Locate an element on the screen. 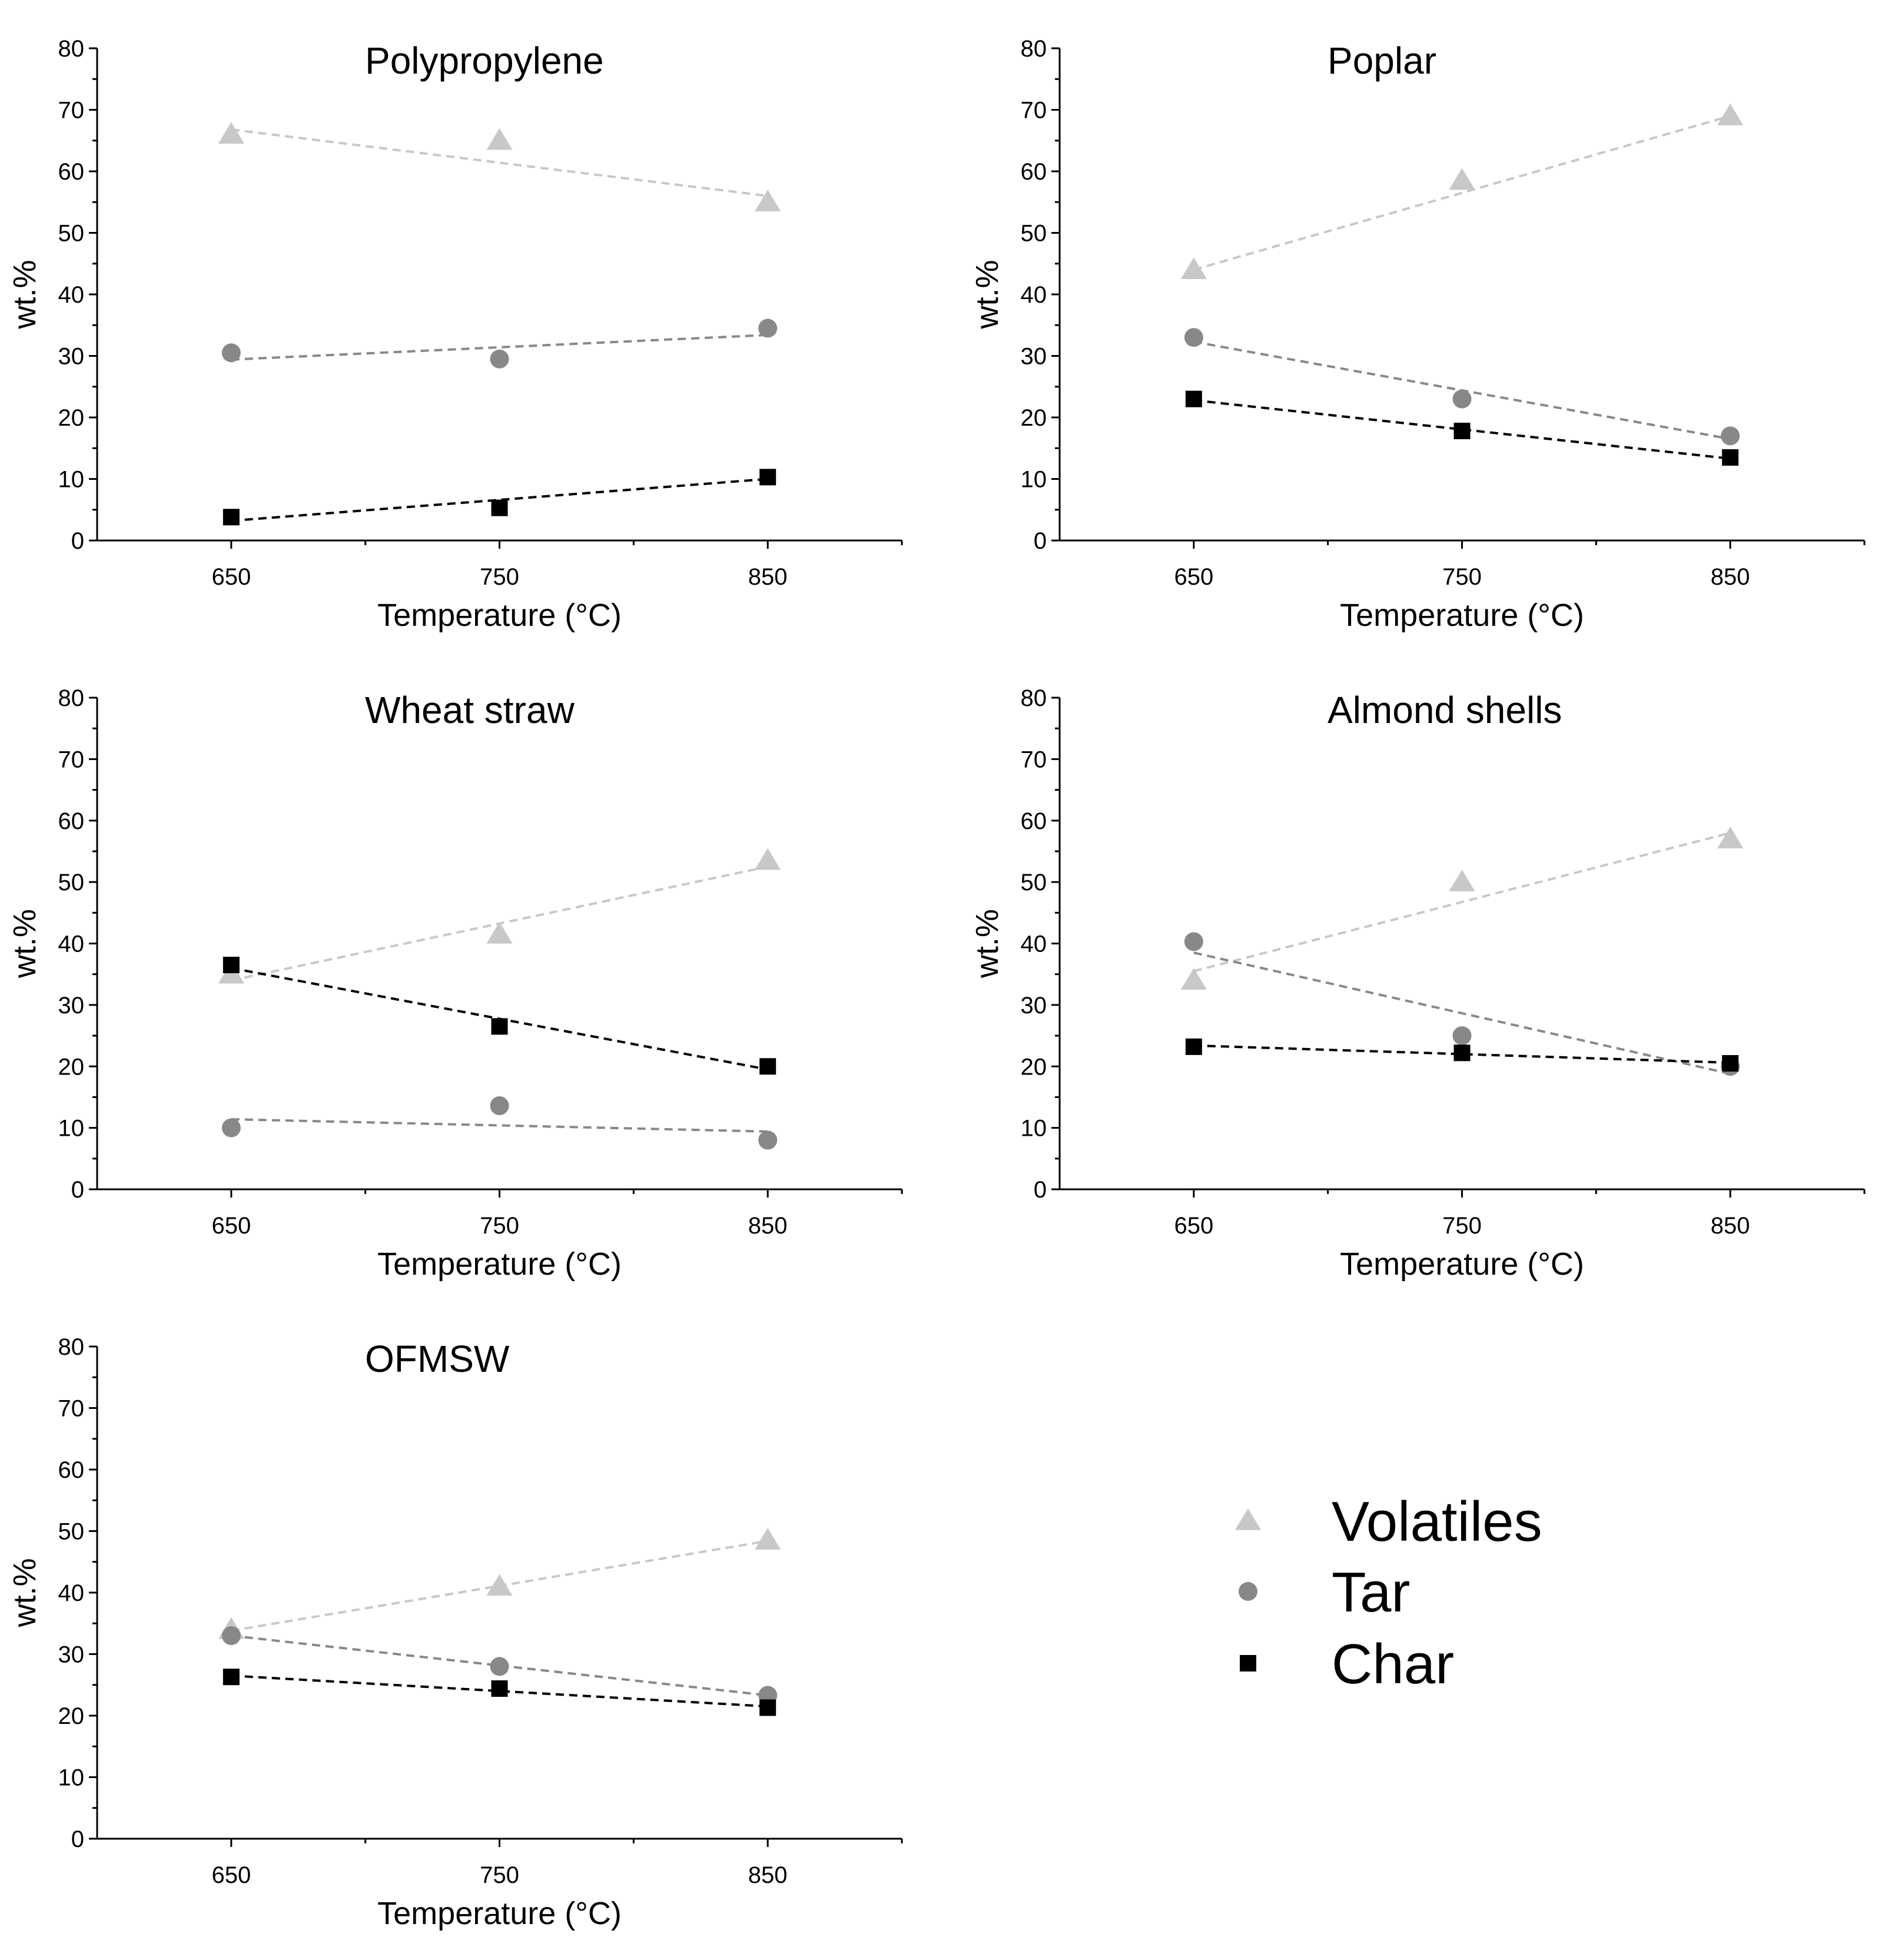 Image resolution: width=1895 pixels, height=1960 pixels. legend-marker-tar is located at coordinates (1248, 1591).